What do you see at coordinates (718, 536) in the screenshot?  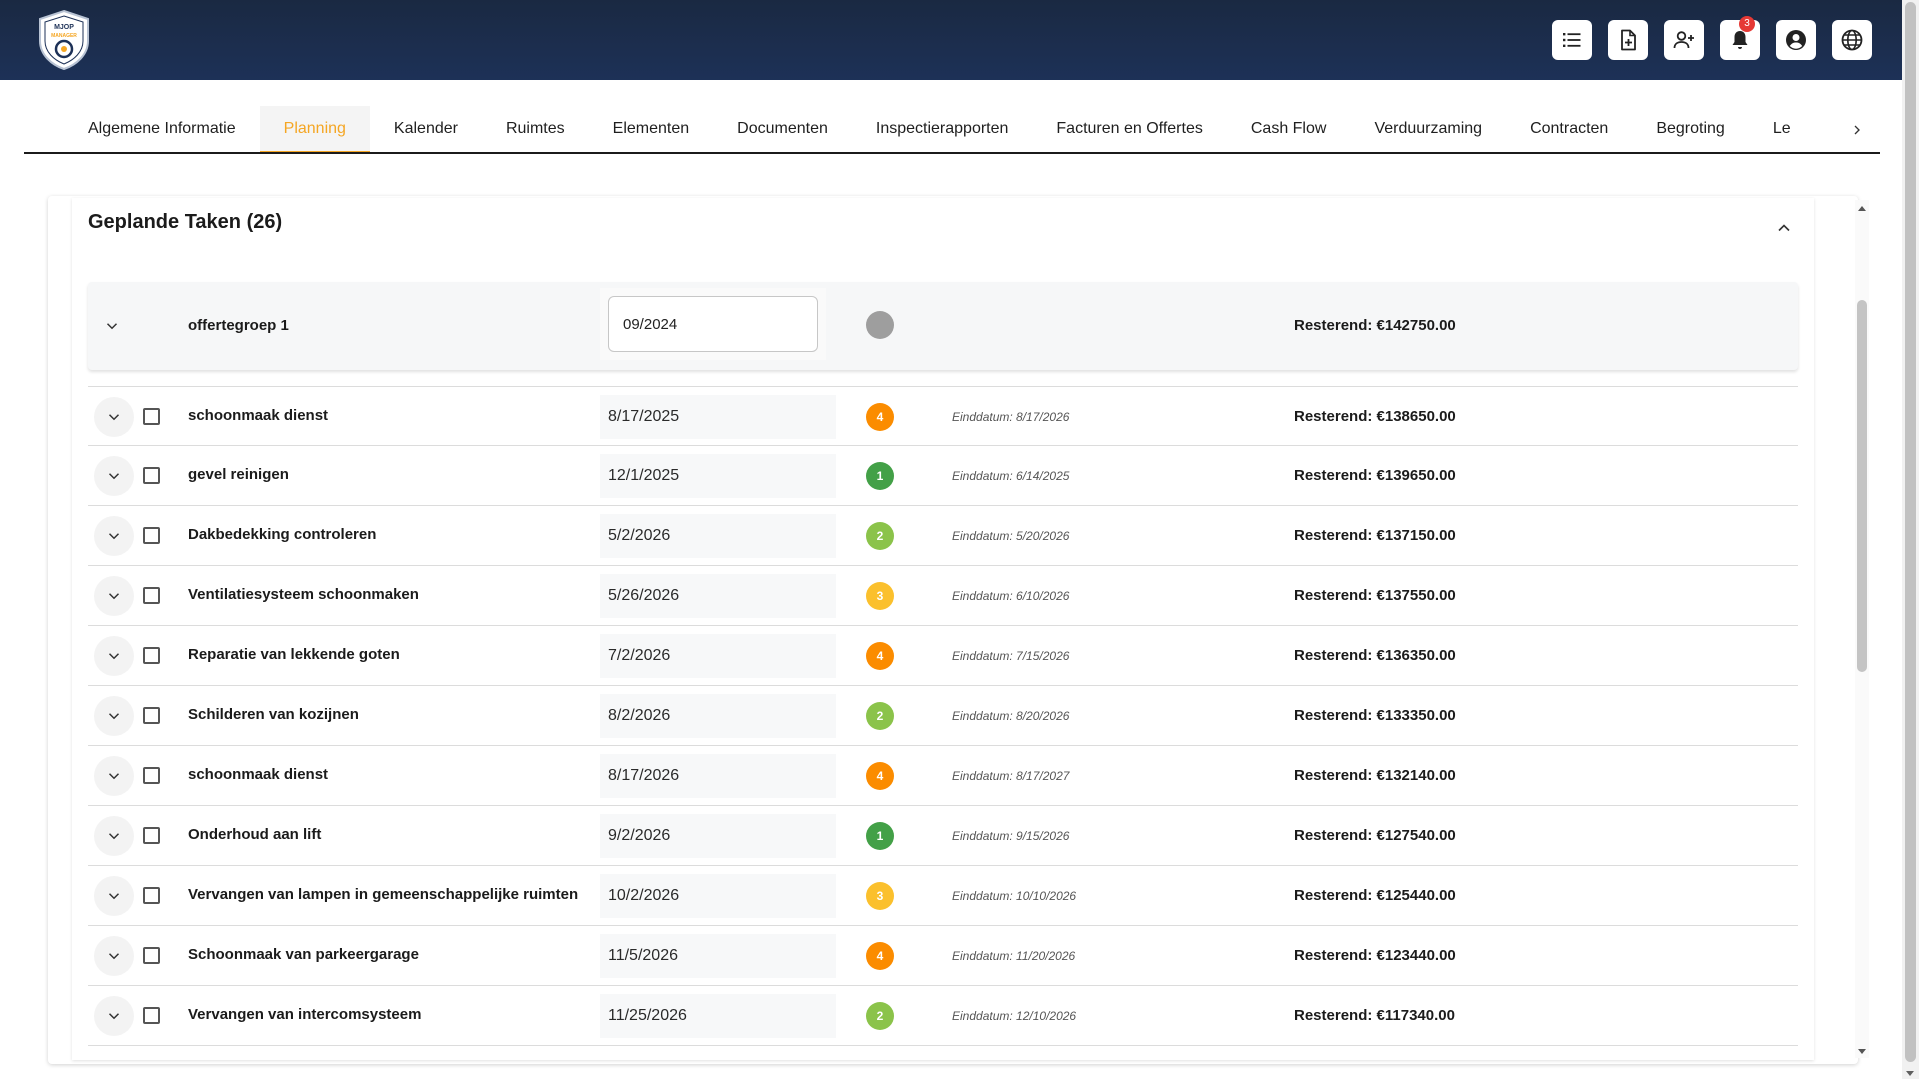 I see `task-date-field: 5/2/2026` at bounding box center [718, 536].